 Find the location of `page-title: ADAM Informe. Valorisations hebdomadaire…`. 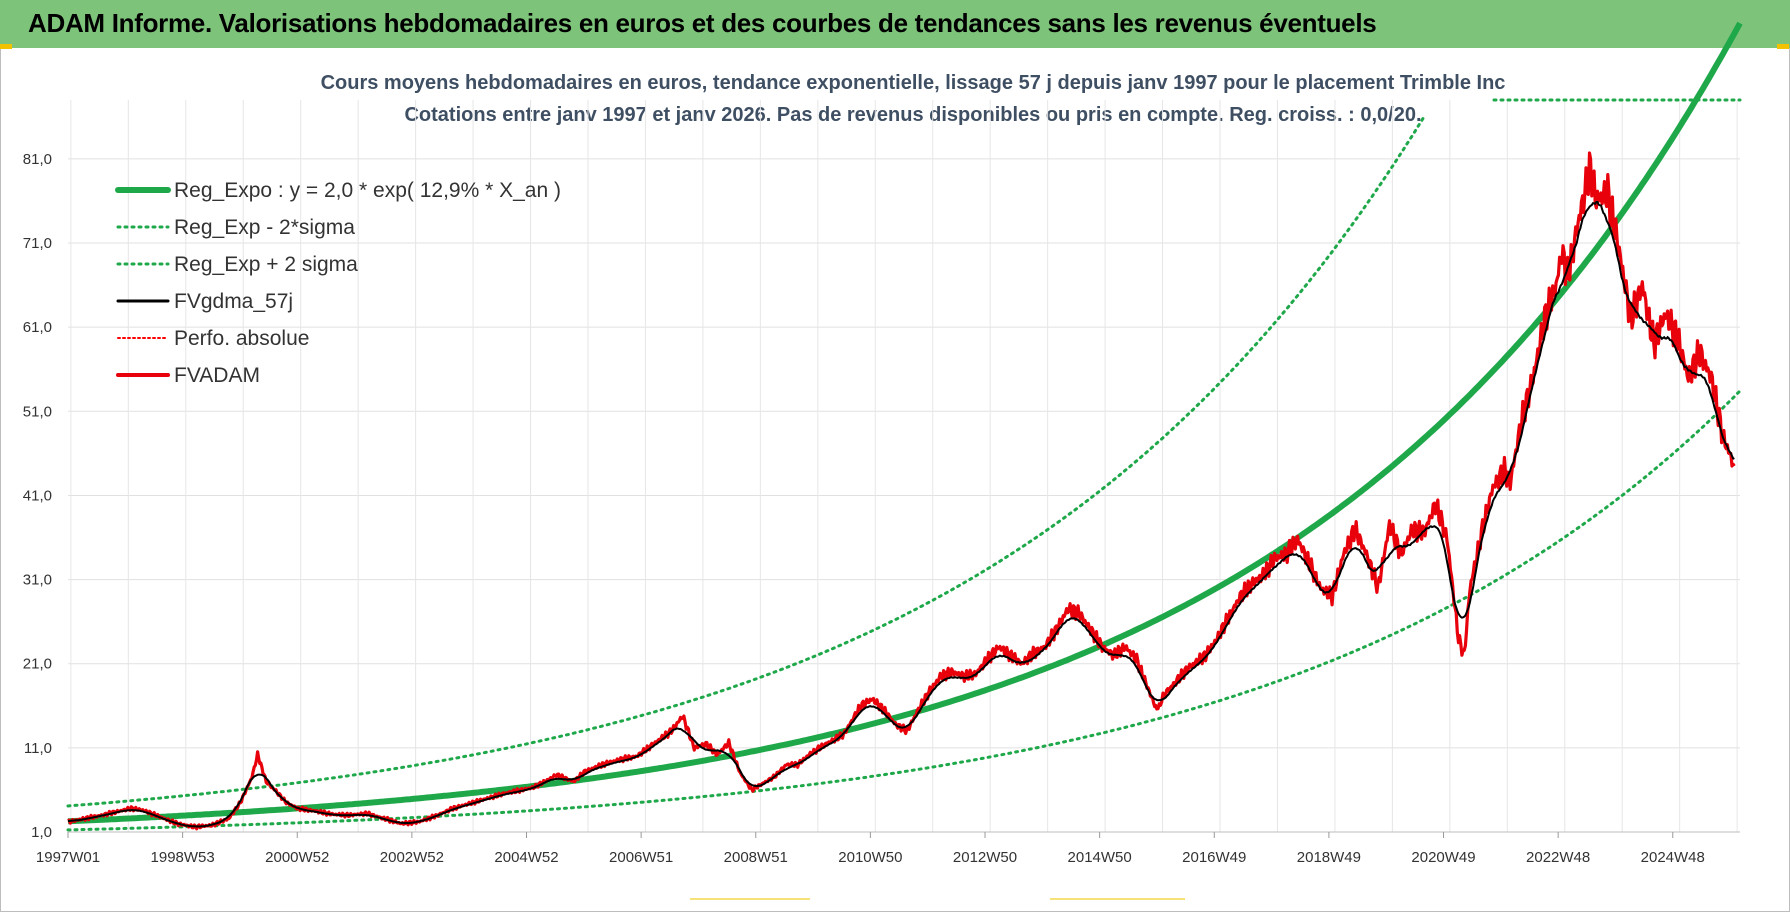

page-title: ADAM Informe. Valorisations hebdomadaire… is located at coordinates (702, 23).